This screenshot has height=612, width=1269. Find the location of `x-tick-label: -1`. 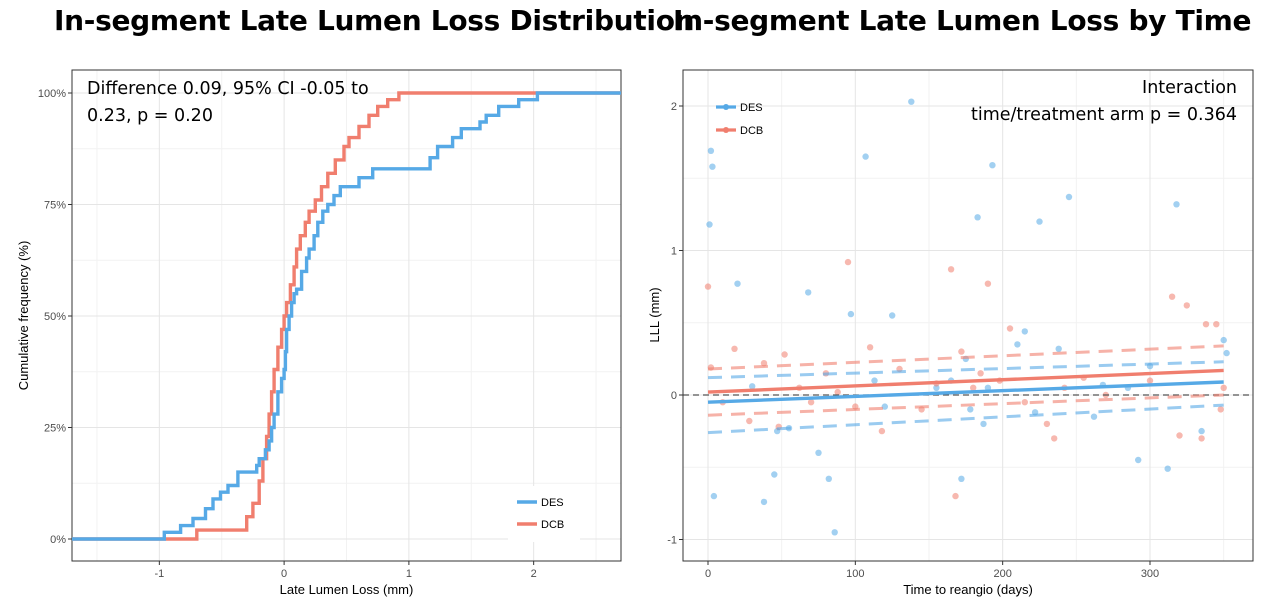

x-tick-label: -1 is located at coordinates (159, 574).